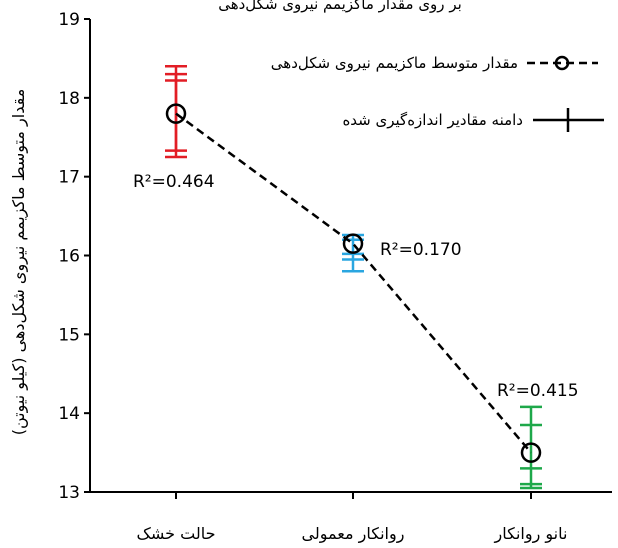 Image resolution: width=618 pixels, height=548 pixels. I want to click on y-tick-label: 15, so click(69, 335).